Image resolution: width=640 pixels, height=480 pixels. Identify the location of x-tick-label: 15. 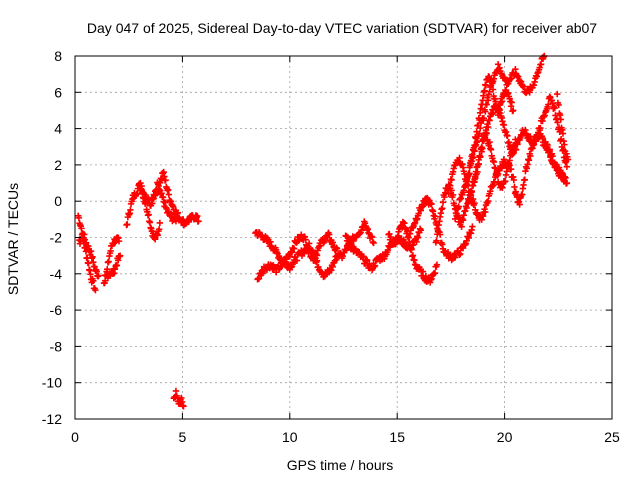
(397, 437).